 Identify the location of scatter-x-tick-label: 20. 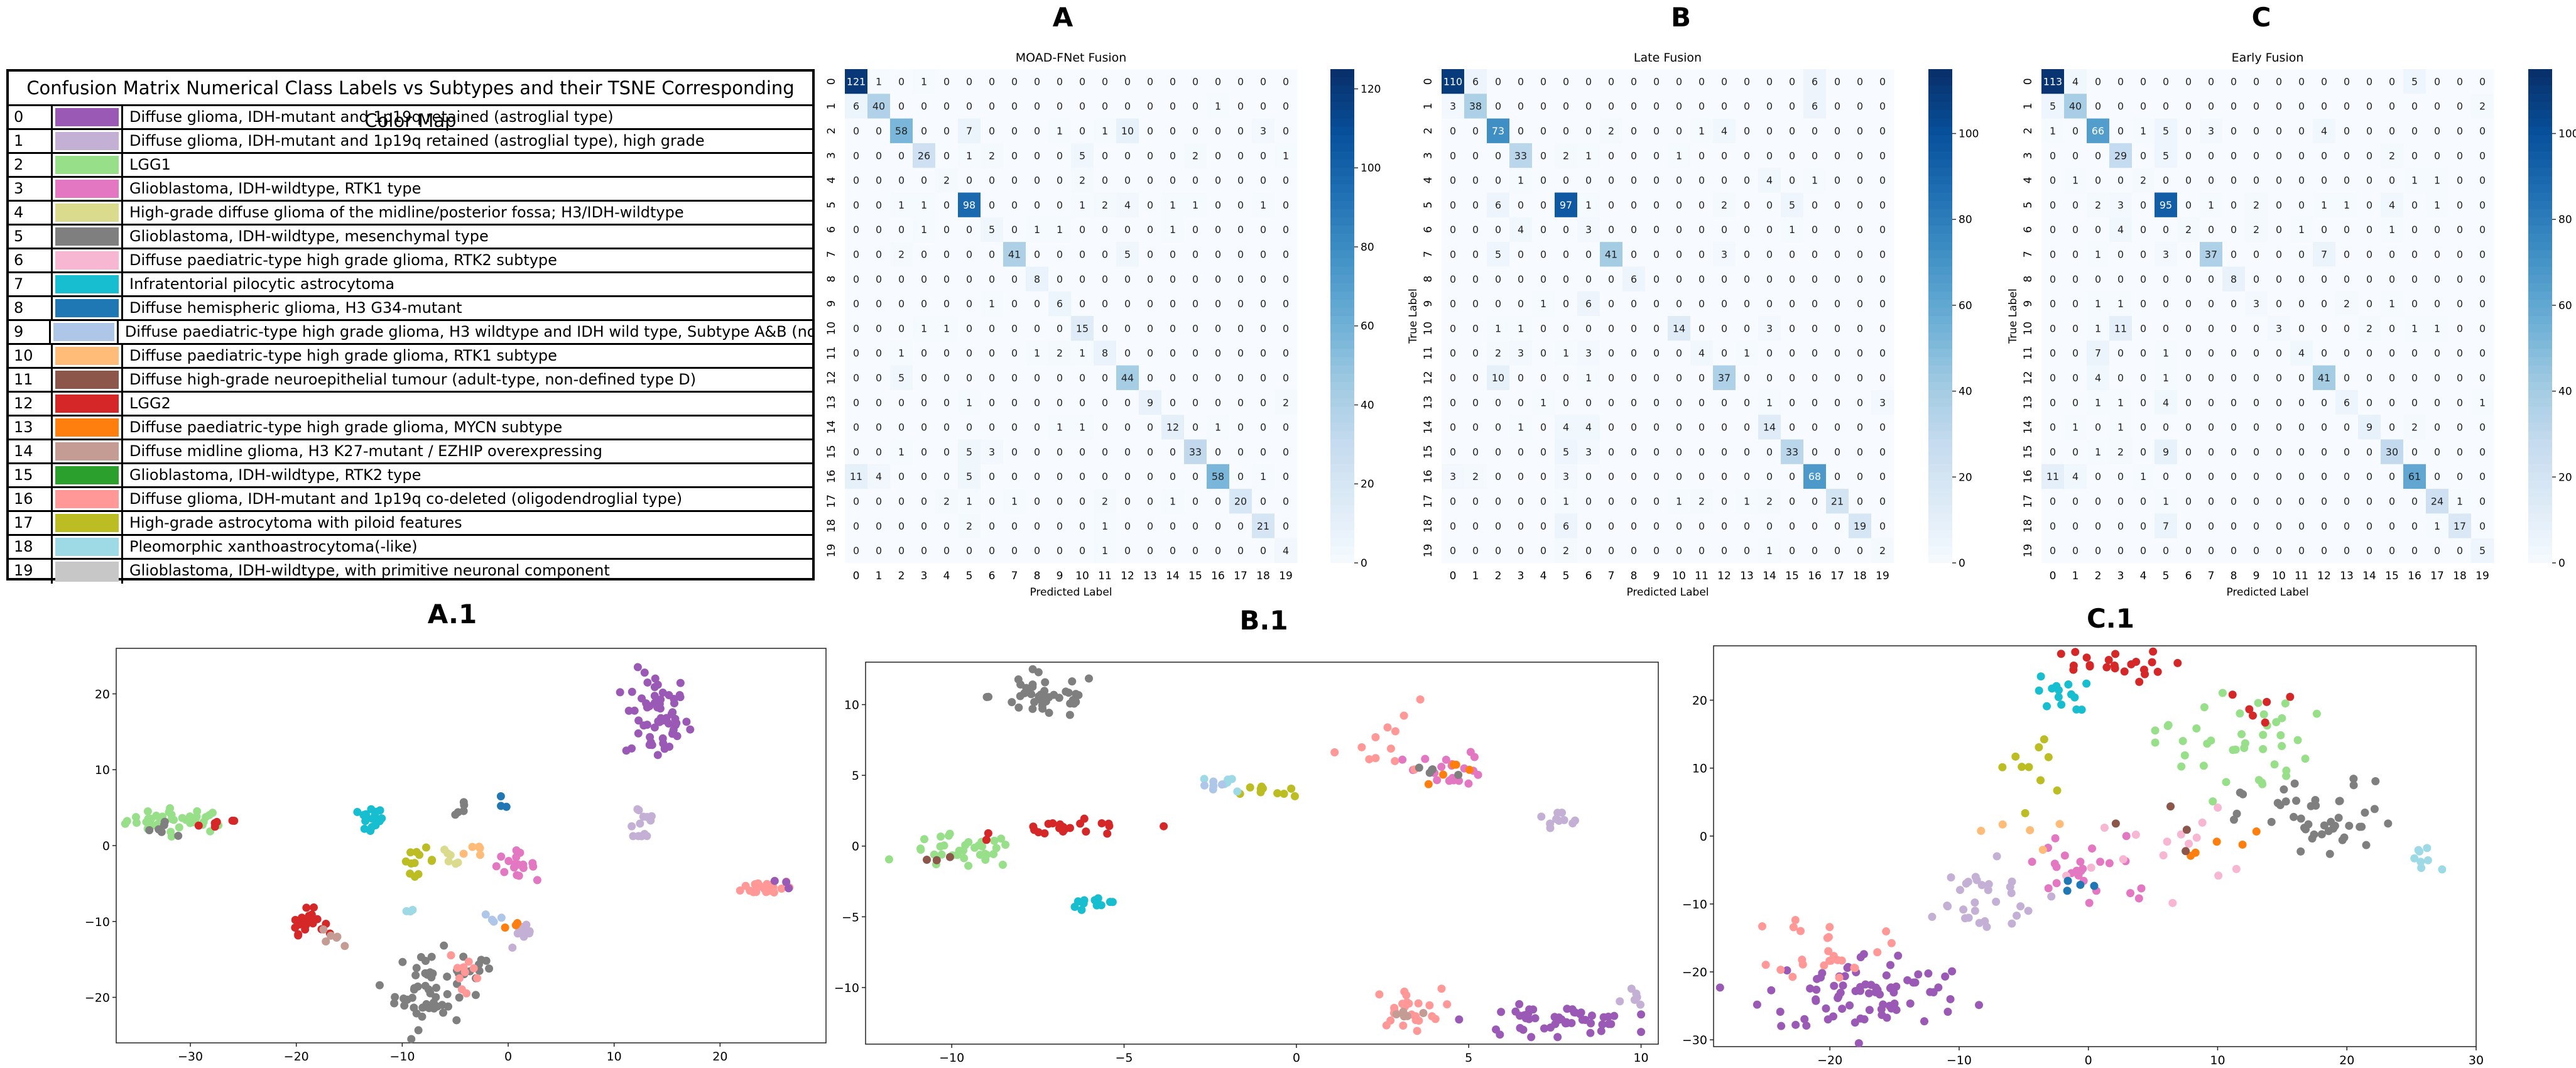
(719, 1057).